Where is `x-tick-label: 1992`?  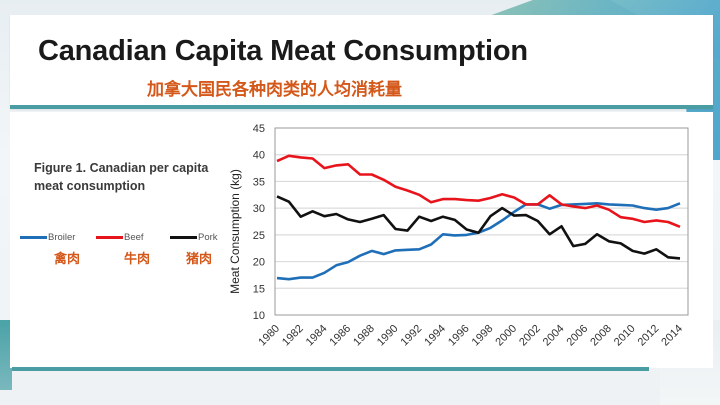 x-tick-label: 1992 is located at coordinates (412, 336).